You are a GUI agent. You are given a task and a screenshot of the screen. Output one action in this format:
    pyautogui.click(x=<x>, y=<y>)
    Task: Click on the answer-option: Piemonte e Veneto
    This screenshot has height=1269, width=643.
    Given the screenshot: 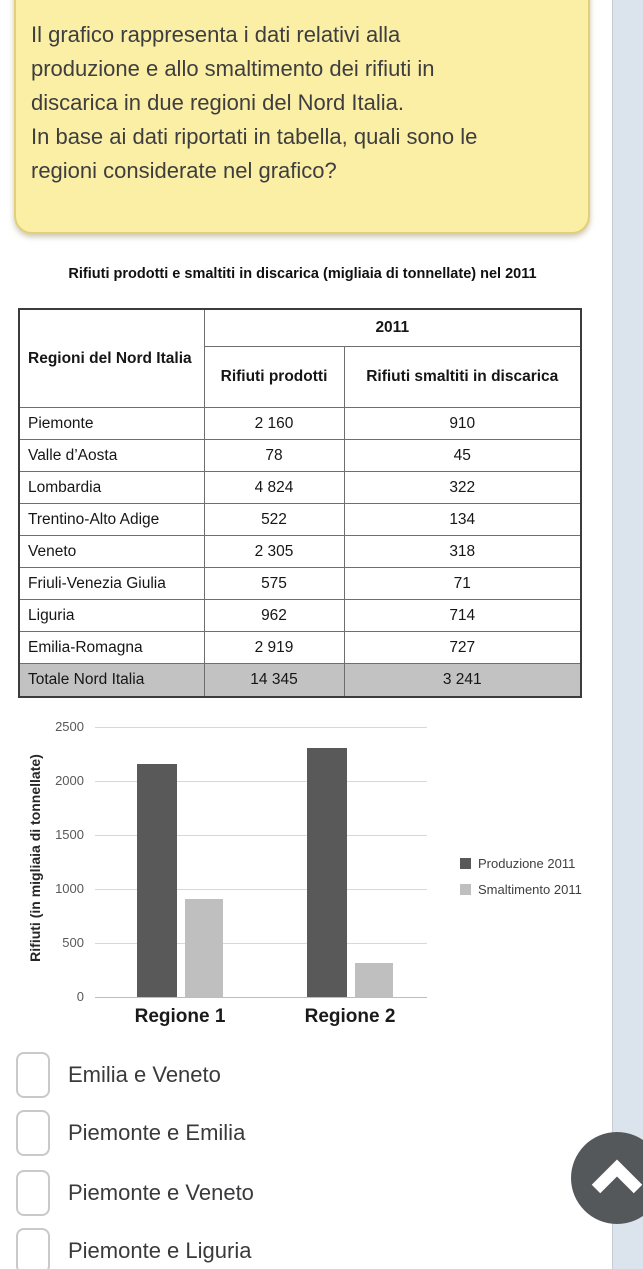 What is the action you would take?
    pyautogui.click(x=135, y=1193)
    